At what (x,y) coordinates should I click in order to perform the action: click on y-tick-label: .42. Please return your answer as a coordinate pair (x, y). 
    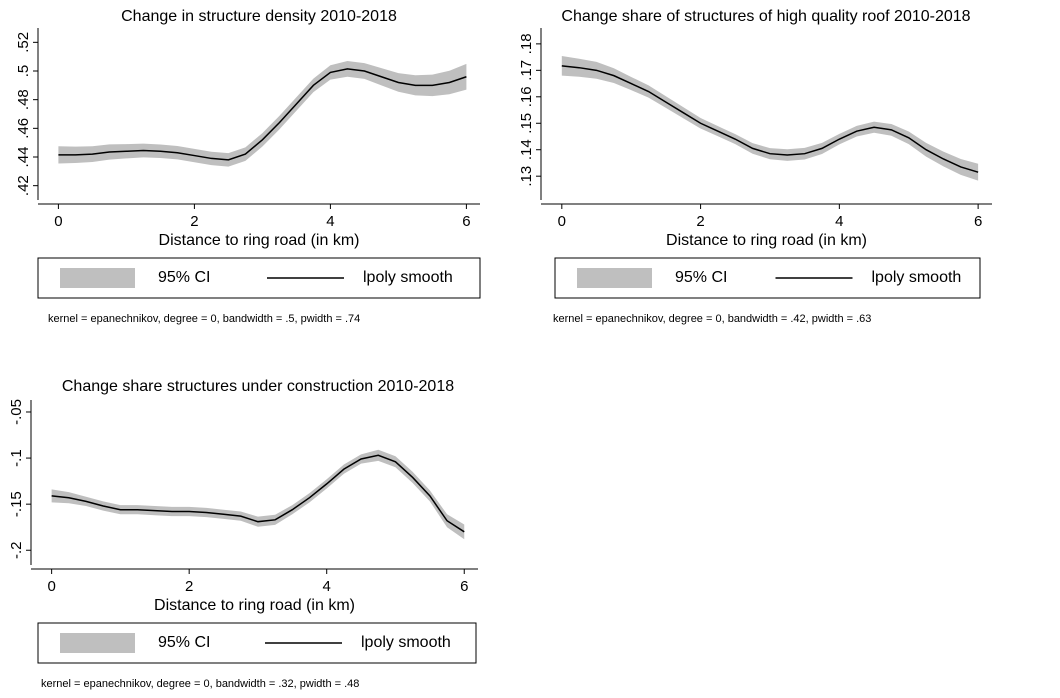
    Looking at the image, I should click on (23, 185).